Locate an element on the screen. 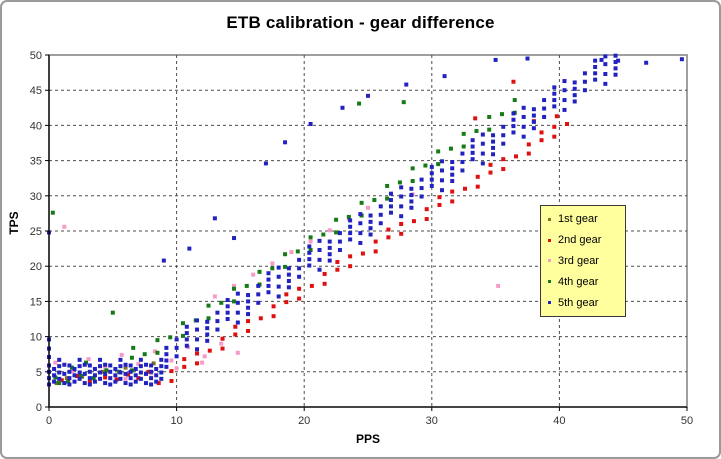 The image size is (721, 459). y-tick-label: 35 is located at coordinates (36, 162).